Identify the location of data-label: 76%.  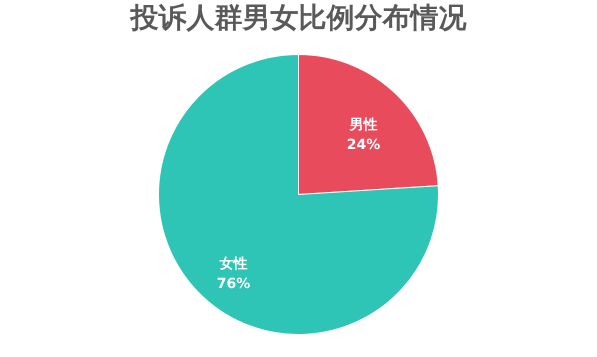
(233, 284).